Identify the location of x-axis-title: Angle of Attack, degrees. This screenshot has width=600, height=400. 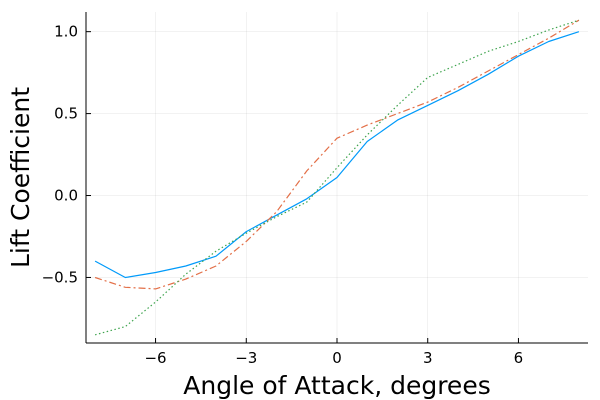
(336, 385).